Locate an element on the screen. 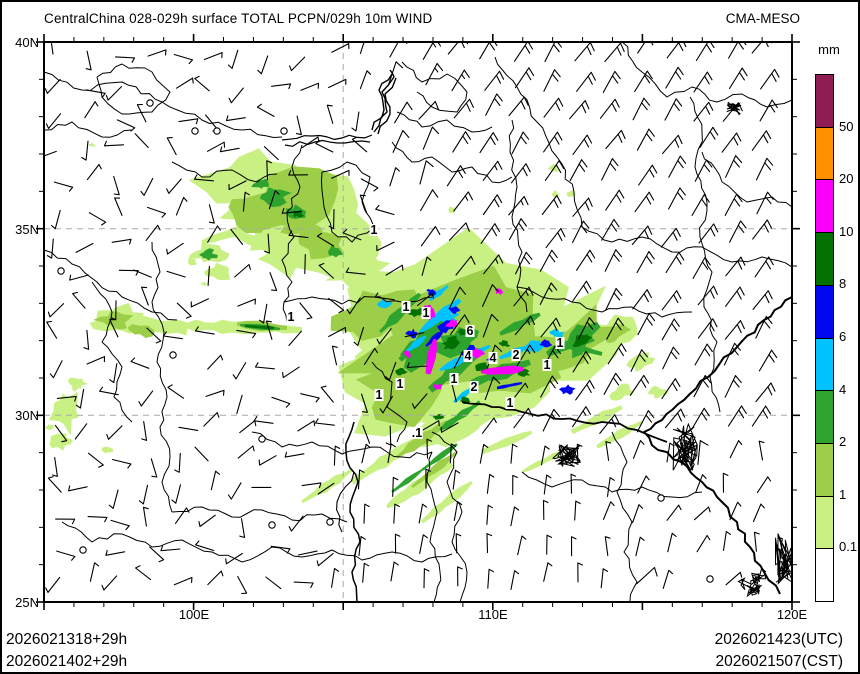  colorbar-boundary-label: 1 is located at coordinates (843, 494).